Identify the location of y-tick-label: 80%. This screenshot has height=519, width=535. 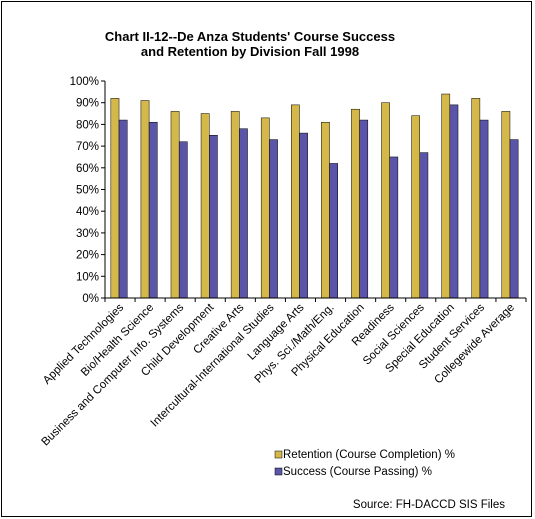
(87, 125).